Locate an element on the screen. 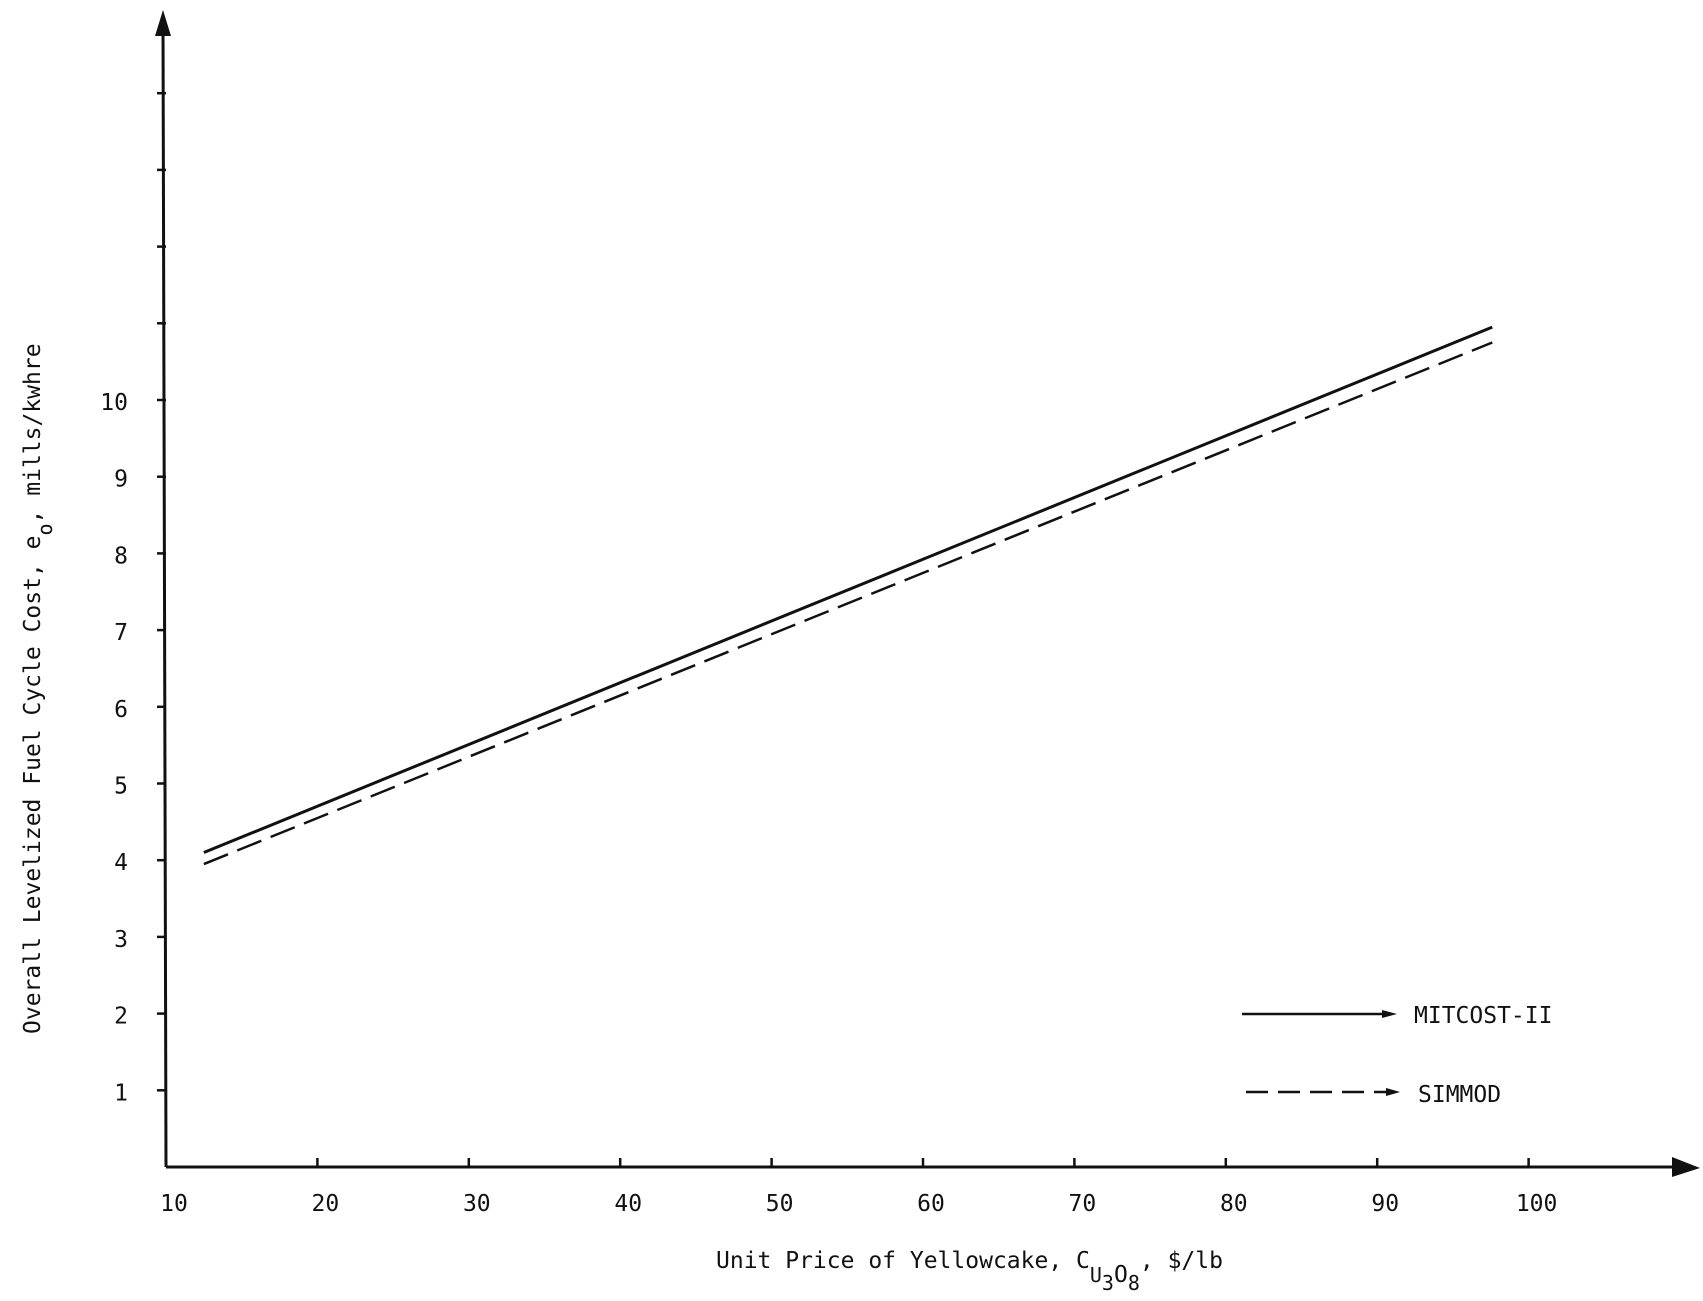  y-tick-label: 9 is located at coordinates (121, 480).